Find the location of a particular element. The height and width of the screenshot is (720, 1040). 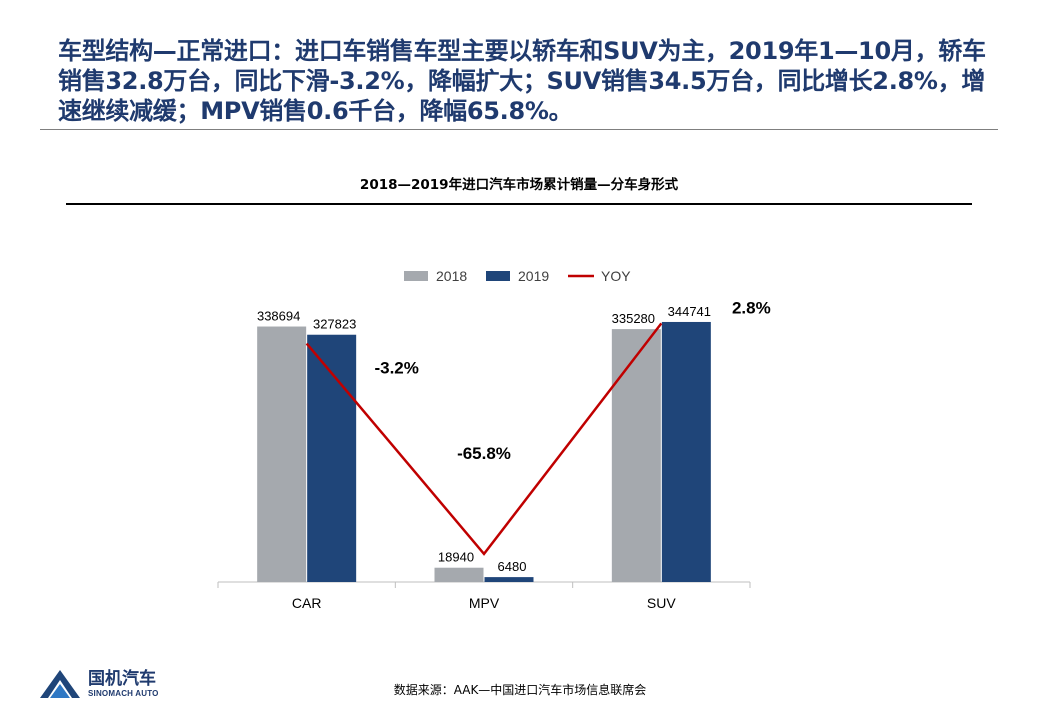

company-logo: 国机汽车 SINOMACH AUTO is located at coordinates (113, 684).